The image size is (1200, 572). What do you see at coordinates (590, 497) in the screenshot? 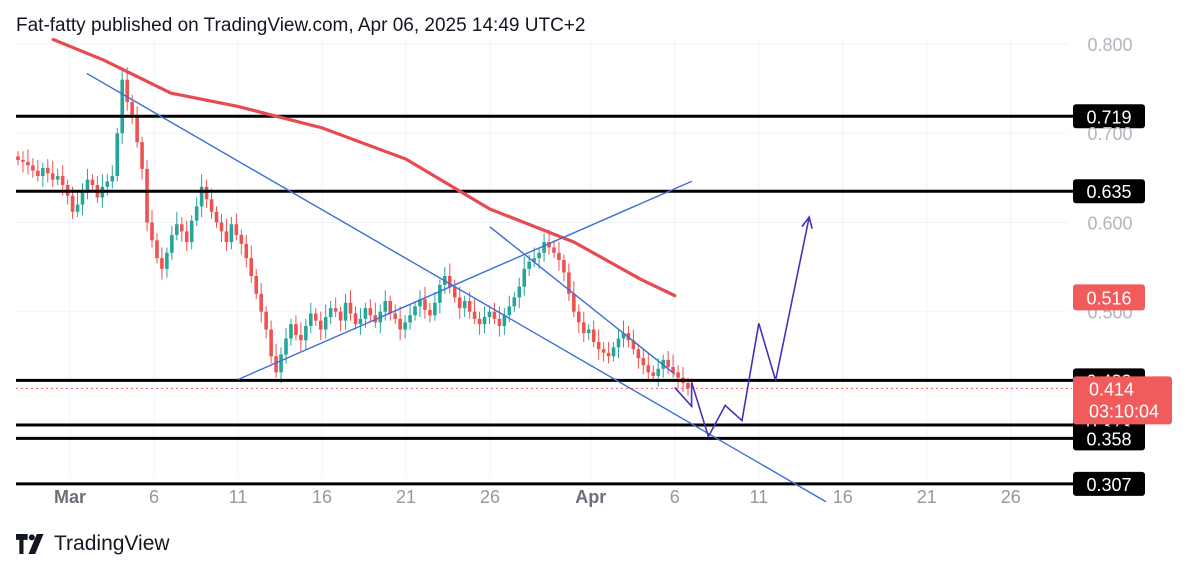
I see `x-tick-label: Apr` at bounding box center [590, 497].